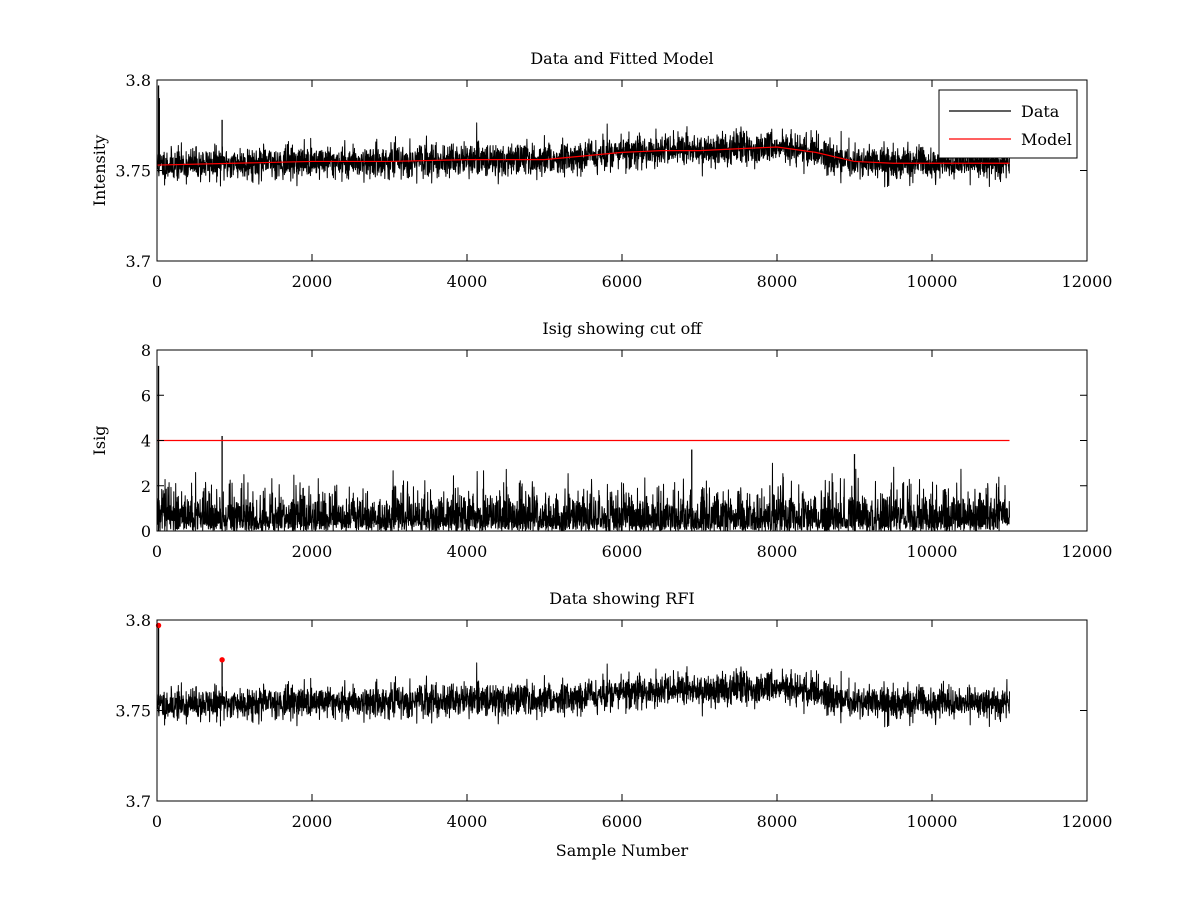  Describe the element at coordinates (1040, 111) in the screenshot. I see `legend-label-data: Data` at that location.